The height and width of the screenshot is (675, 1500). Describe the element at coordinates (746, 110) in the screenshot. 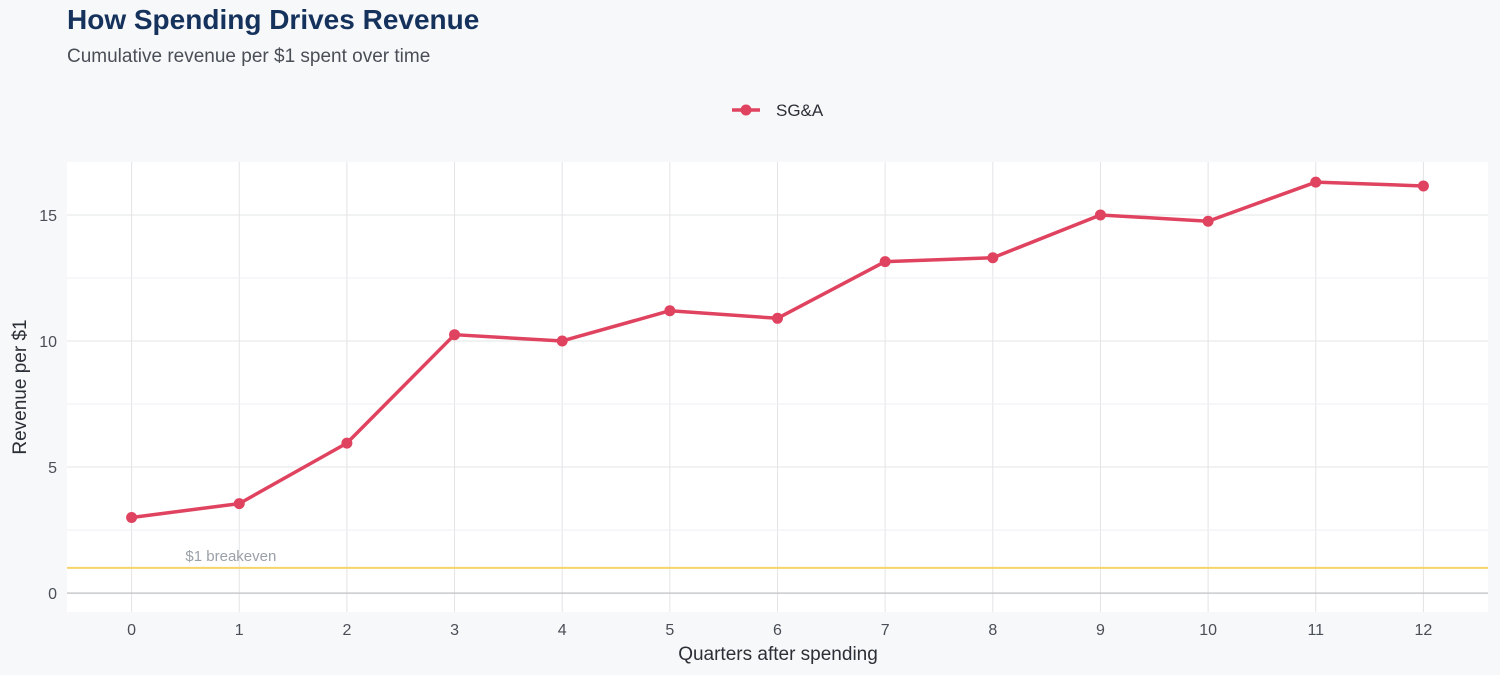

I see `legend-key-marker` at that location.